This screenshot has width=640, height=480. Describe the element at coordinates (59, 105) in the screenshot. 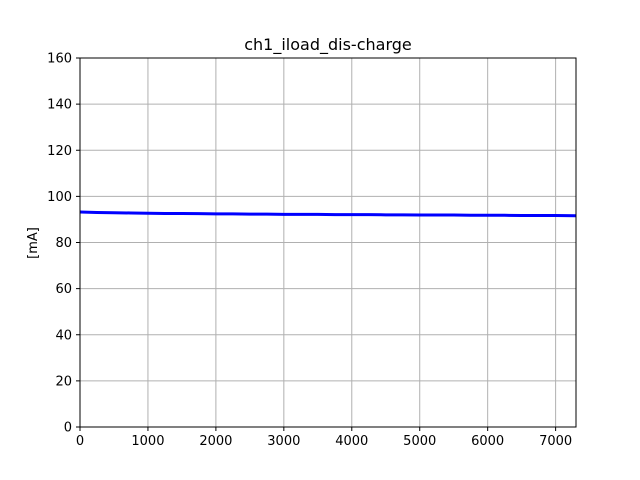

I see `y-tick-label: 140` at that location.